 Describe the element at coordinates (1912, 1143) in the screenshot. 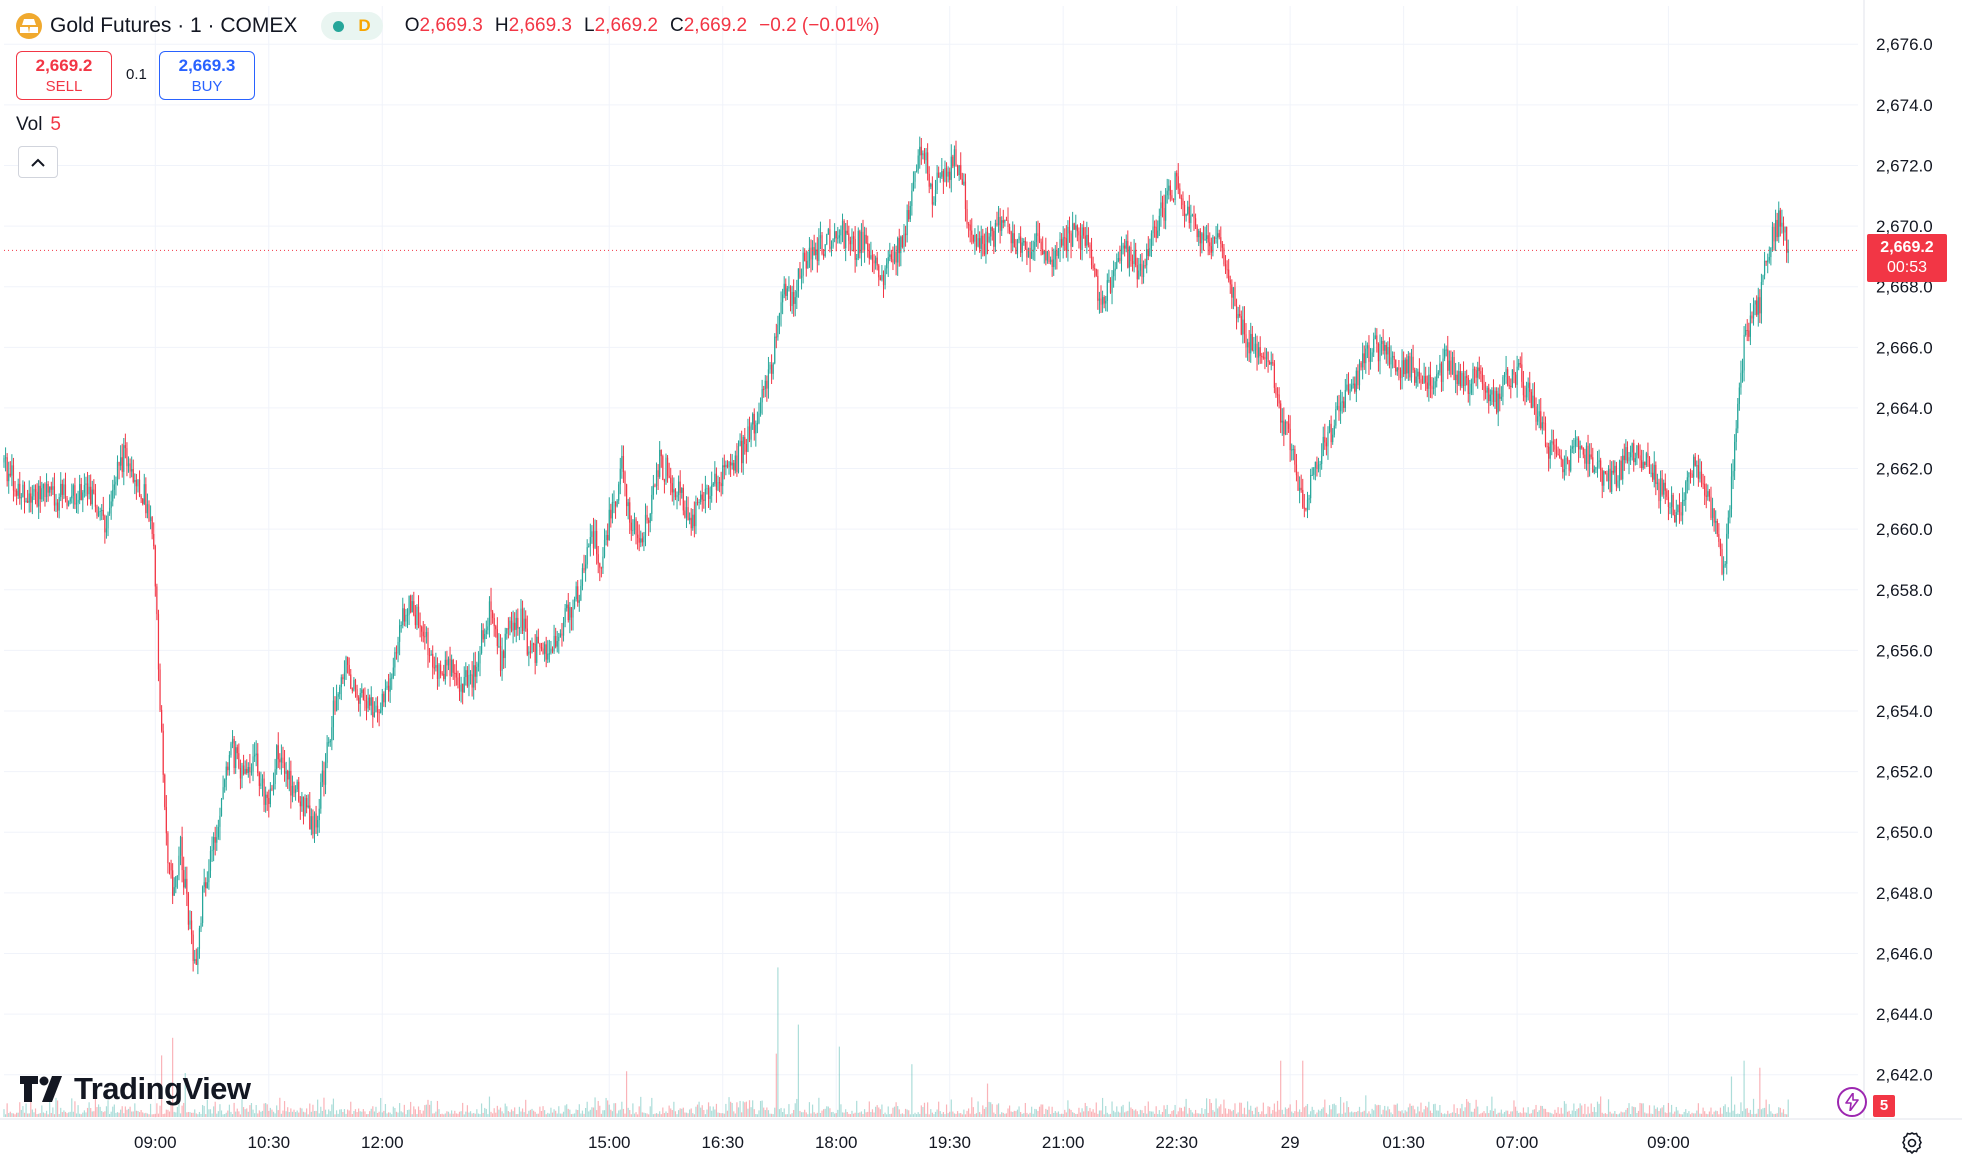

I see `chart-settings-button` at that location.